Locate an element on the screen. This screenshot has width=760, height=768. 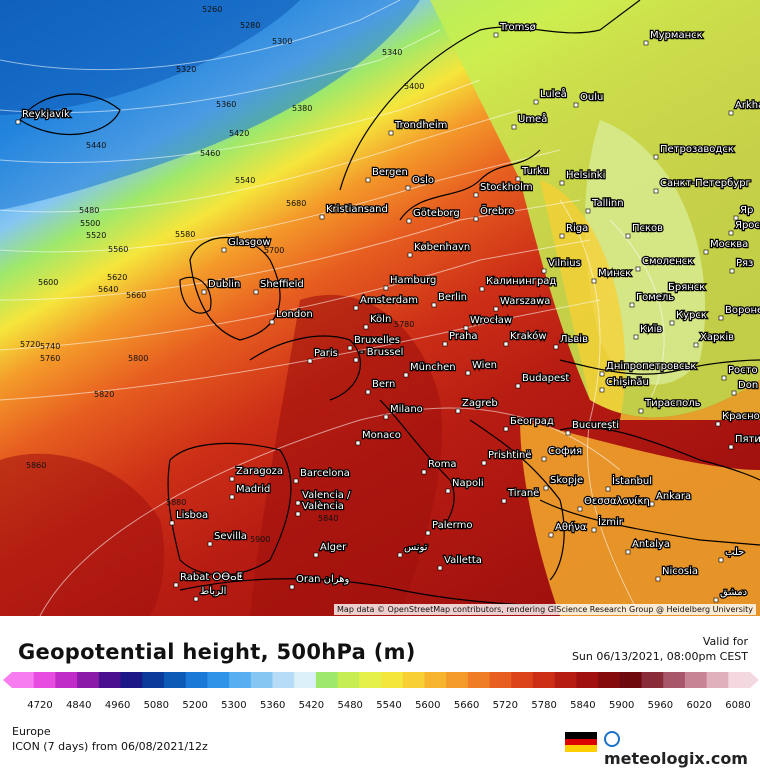
city-marker: Bern is located at coordinates (381, 386).